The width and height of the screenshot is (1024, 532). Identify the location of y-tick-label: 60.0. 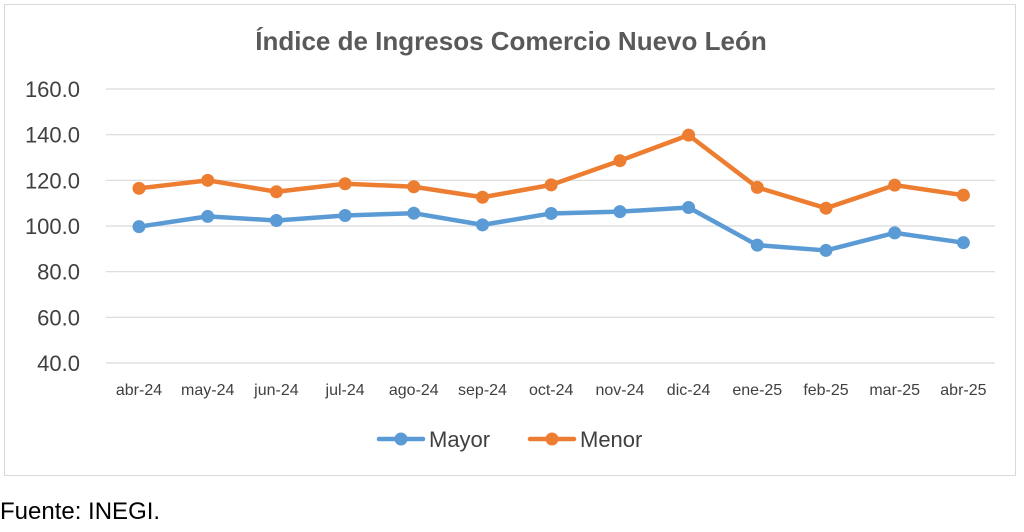
(58, 317).